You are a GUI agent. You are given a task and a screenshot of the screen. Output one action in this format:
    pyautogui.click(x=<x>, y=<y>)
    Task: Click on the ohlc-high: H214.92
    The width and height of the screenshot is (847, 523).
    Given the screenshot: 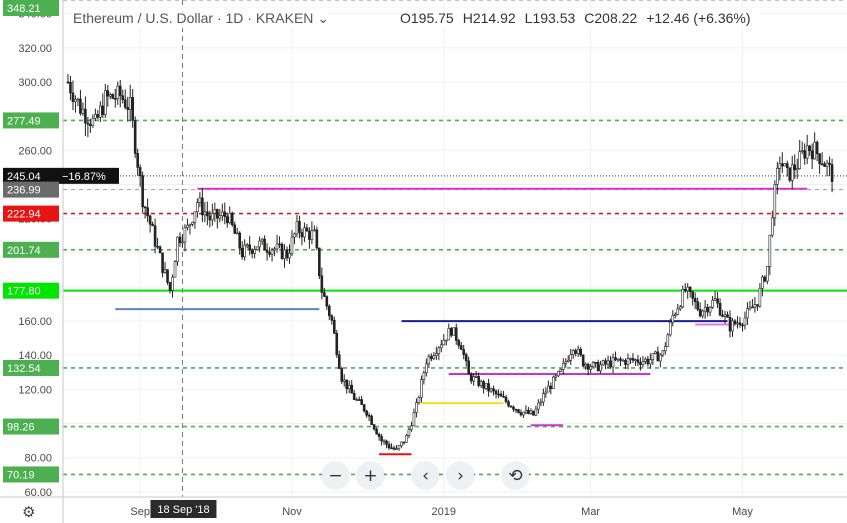 What is the action you would take?
    pyautogui.click(x=489, y=18)
    